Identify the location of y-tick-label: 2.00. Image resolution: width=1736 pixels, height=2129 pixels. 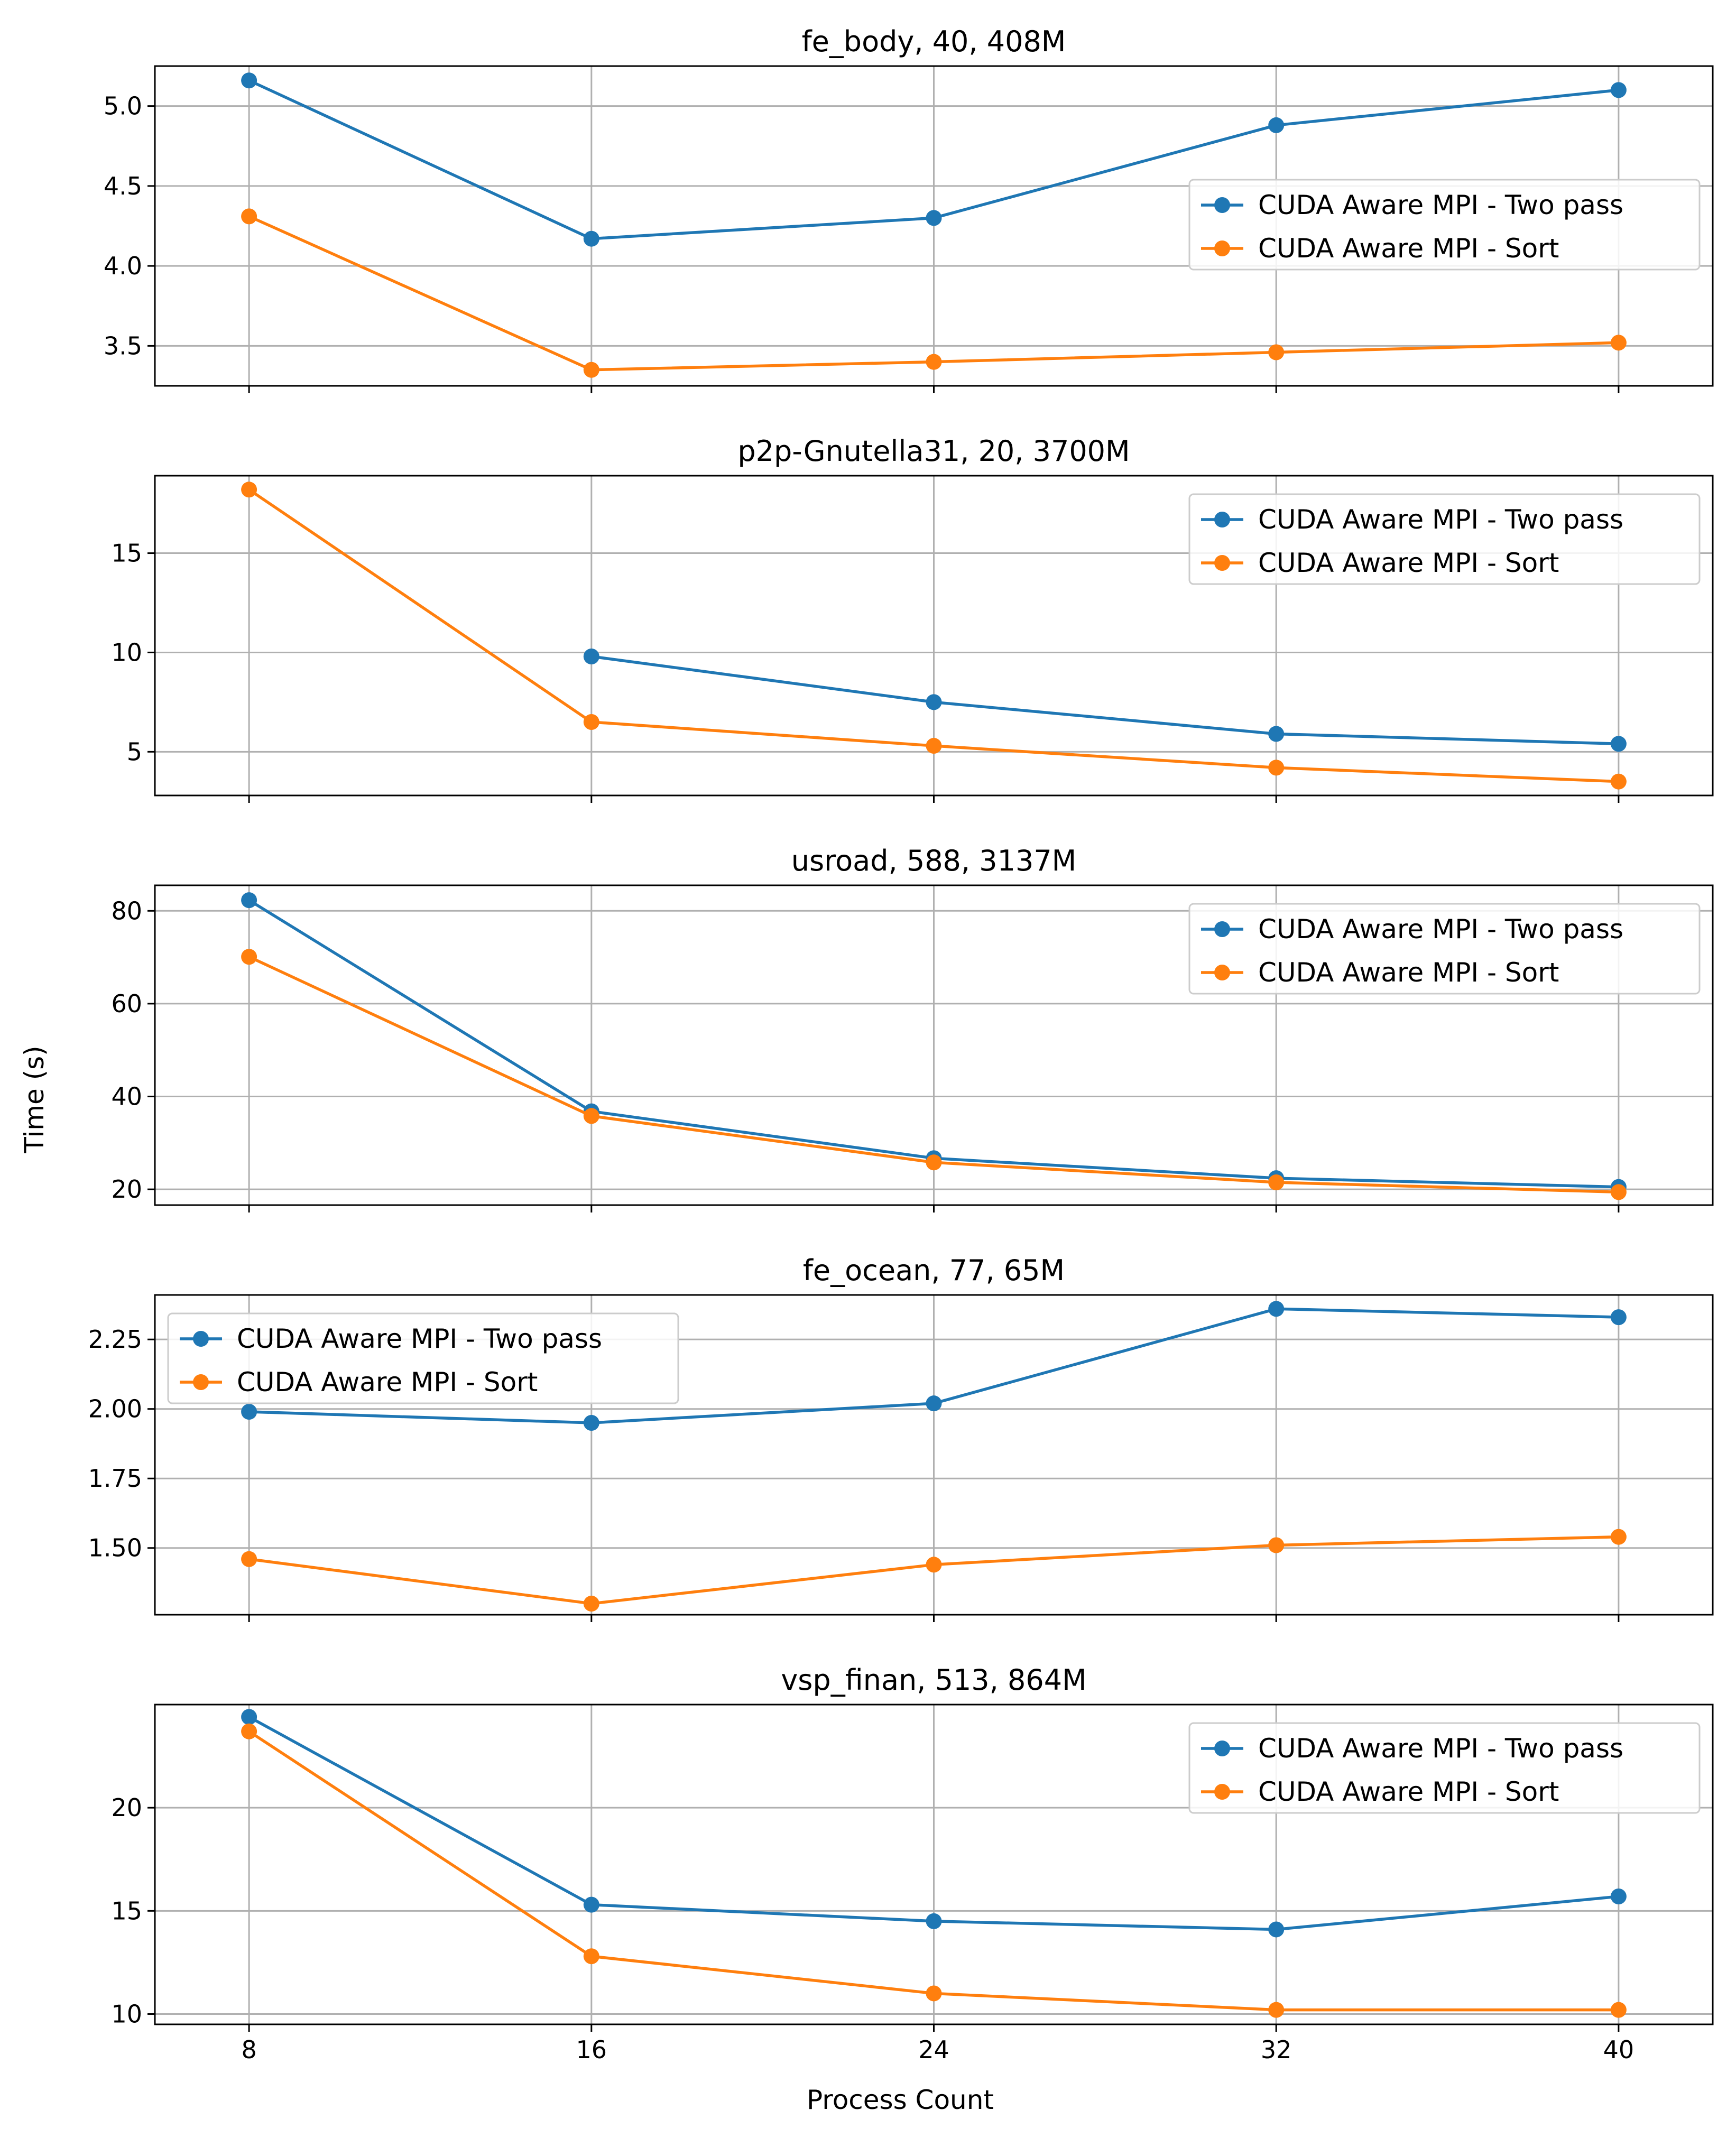
(115, 1409).